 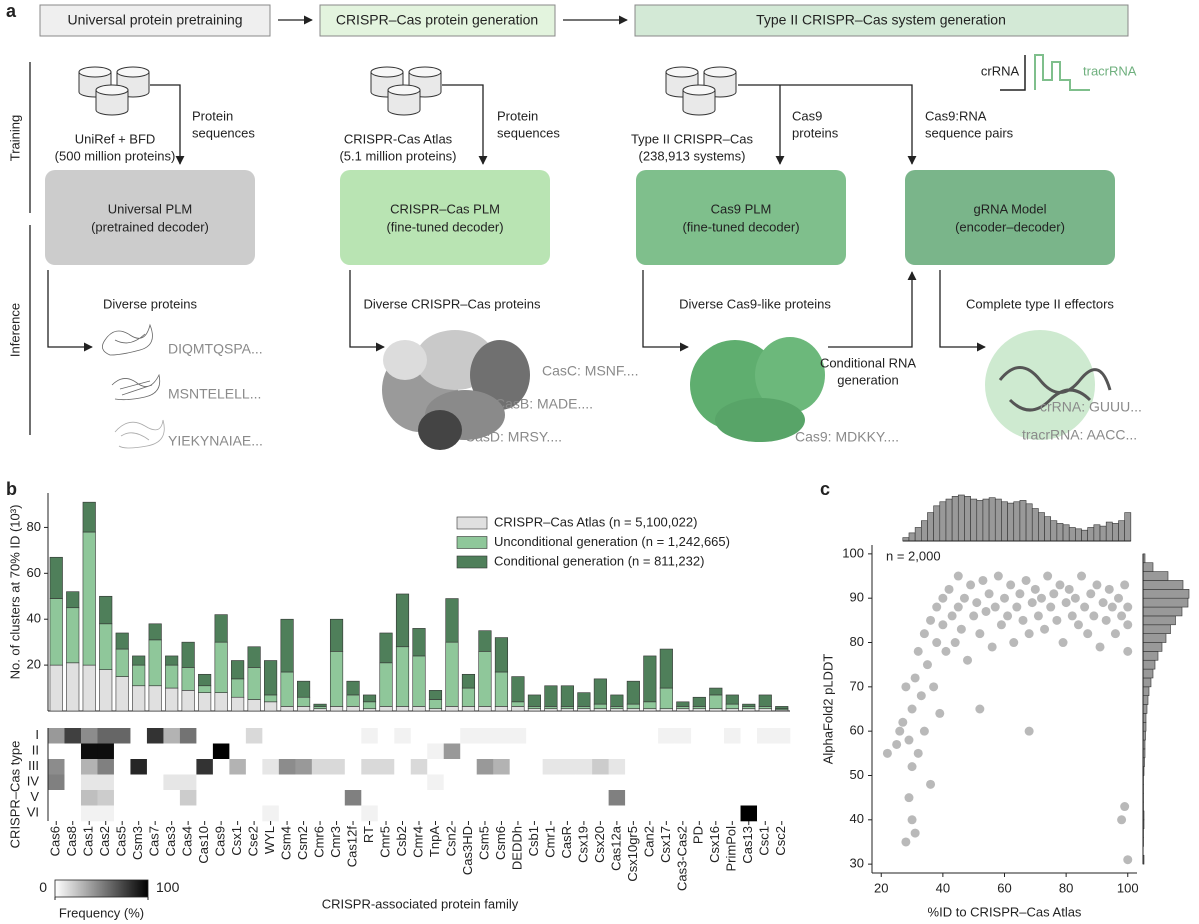 What do you see at coordinates (648, 841) in the screenshot?
I see `x-tick-label: Can2` at bounding box center [648, 841].